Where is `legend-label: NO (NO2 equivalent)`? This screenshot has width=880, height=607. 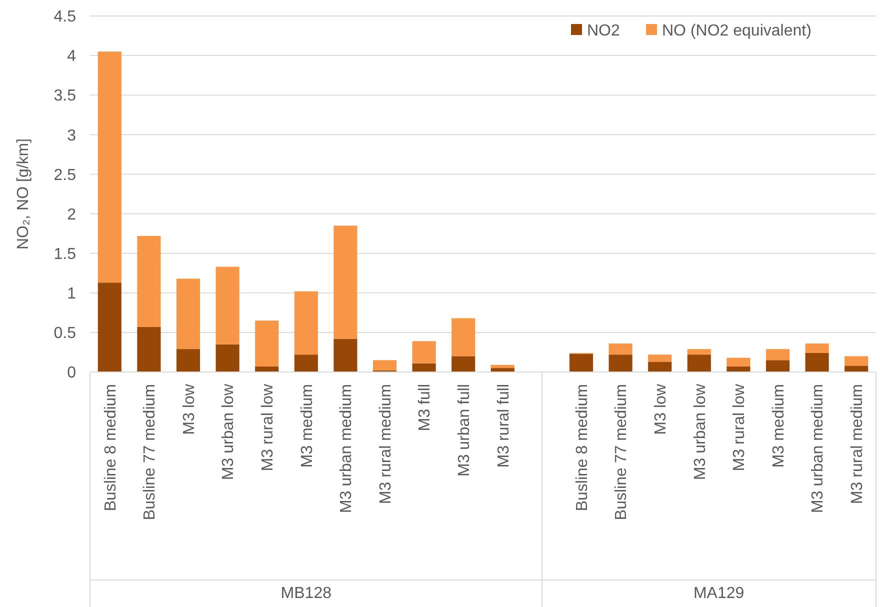 legend-label: NO (NO2 equivalent) is located at coordinates (737, 31).